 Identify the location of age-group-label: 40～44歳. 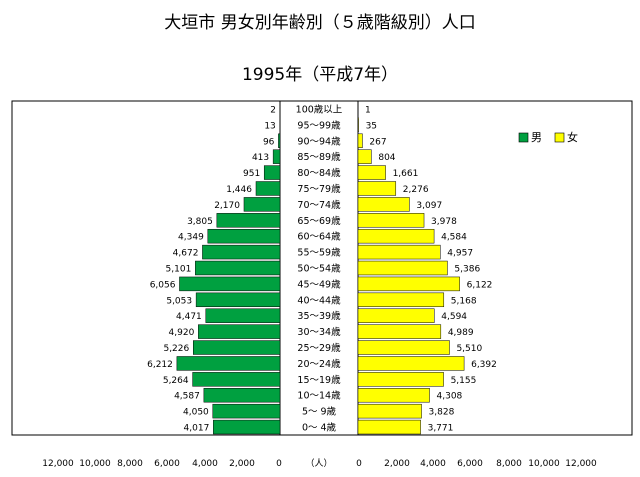
(319, 300).